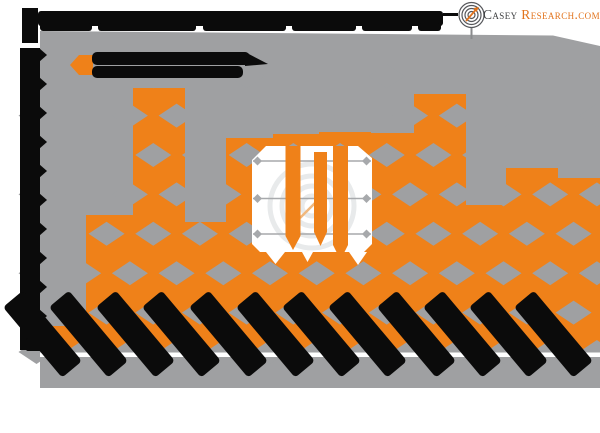 This screenshot has height=433, width=600. Describe the element at coordinates (560, 14) in the screenshot. I see `brand-secondary-label: Research.com` at that location.